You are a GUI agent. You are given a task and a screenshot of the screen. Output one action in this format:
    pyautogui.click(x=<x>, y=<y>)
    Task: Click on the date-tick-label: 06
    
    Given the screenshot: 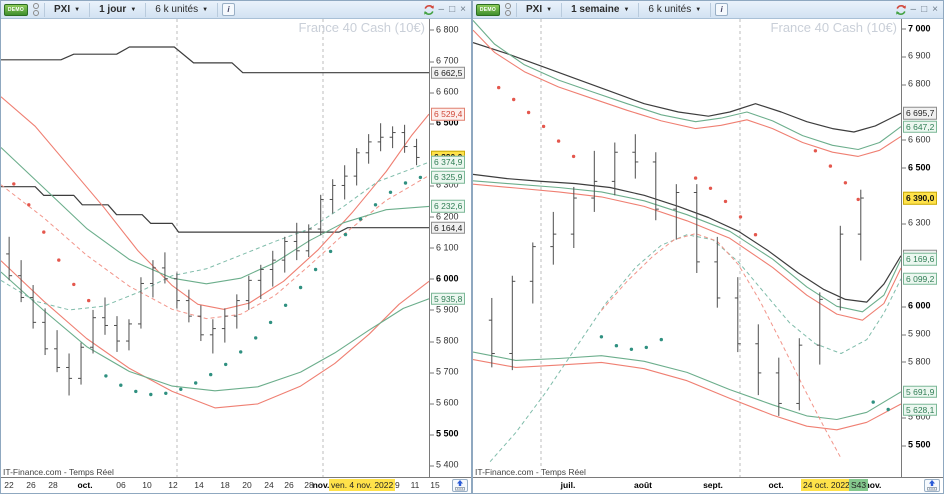 What is the action you would take?
    pyautogui.click(x=121, y=485)
    